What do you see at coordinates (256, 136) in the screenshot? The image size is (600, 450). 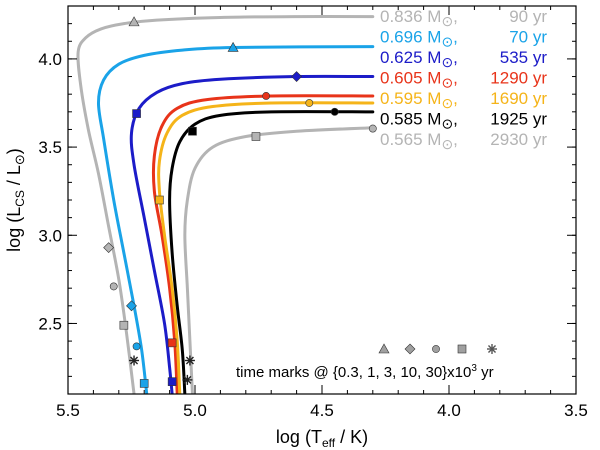 I see `time-mark-0.565-0` at bounding box center [256, 136].